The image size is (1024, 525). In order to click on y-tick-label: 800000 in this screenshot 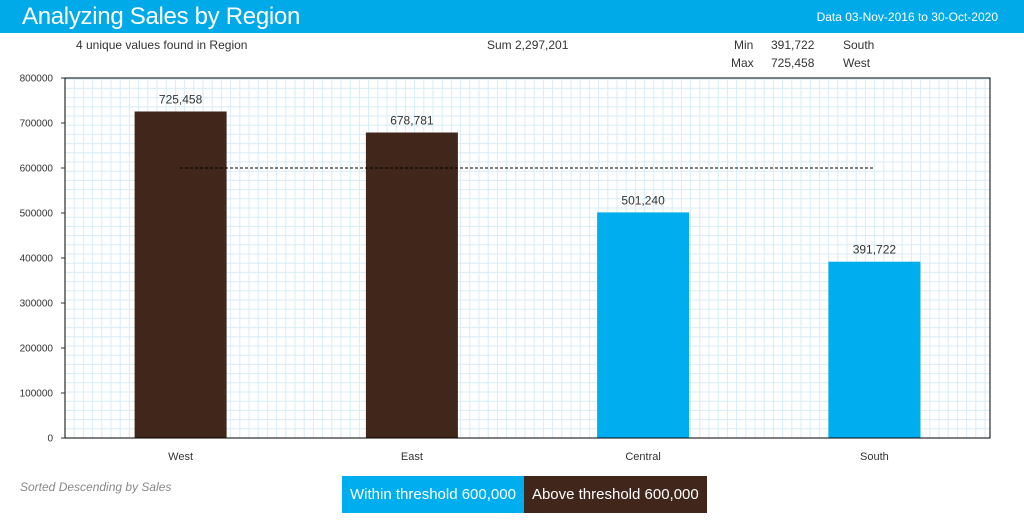, I will do `click(37, 79)`.